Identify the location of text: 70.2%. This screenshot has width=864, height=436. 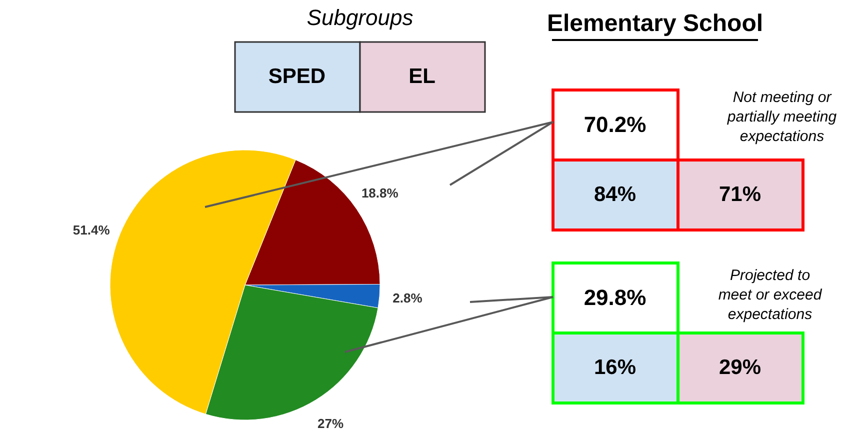
(615, 124).